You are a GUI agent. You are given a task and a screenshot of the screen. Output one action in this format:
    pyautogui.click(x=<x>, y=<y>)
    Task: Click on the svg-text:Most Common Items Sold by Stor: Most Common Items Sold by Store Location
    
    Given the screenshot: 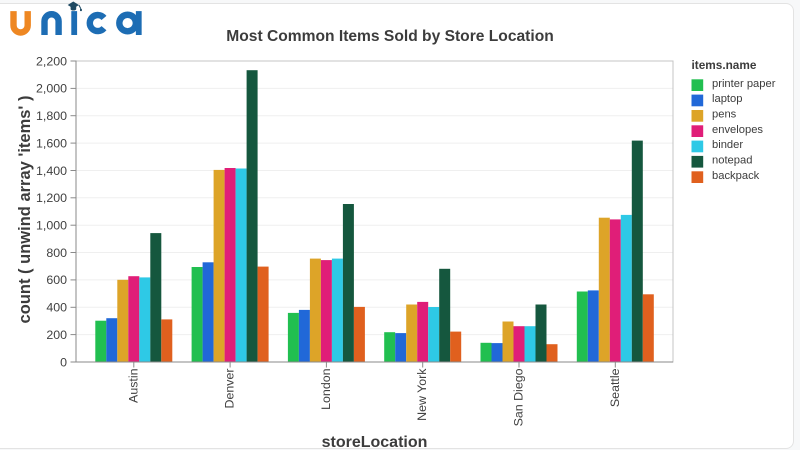 What is the action you would take?
    pyautogui.click(x=390, y=36)
    